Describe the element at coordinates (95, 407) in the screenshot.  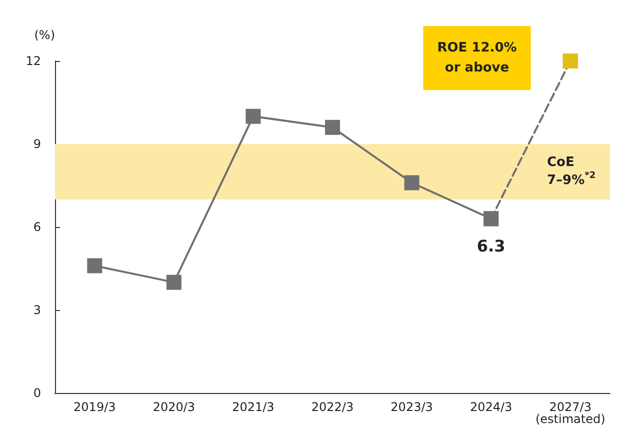
I see `x-tick-label: 2019/3` at that location.